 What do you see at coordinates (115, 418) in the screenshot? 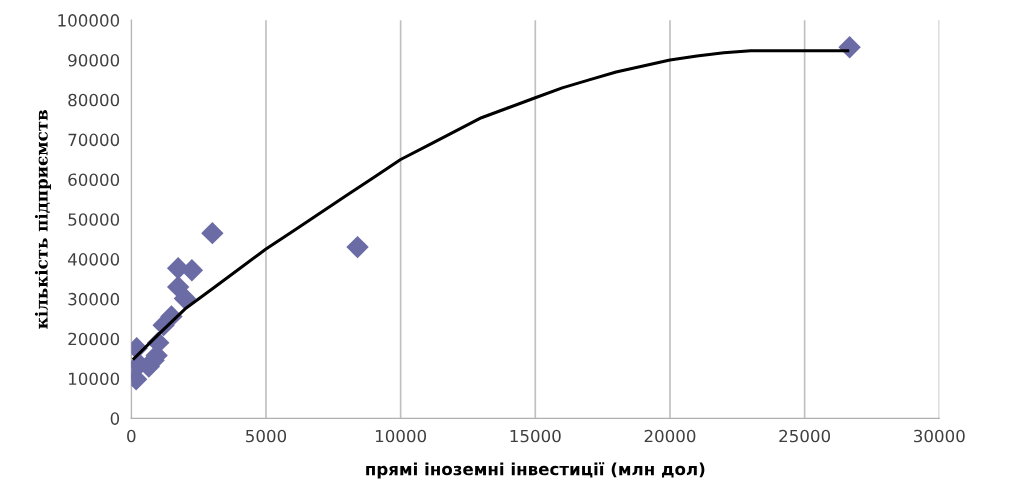
I see `y-tick-label: 0` at bounding box center [115, 418].